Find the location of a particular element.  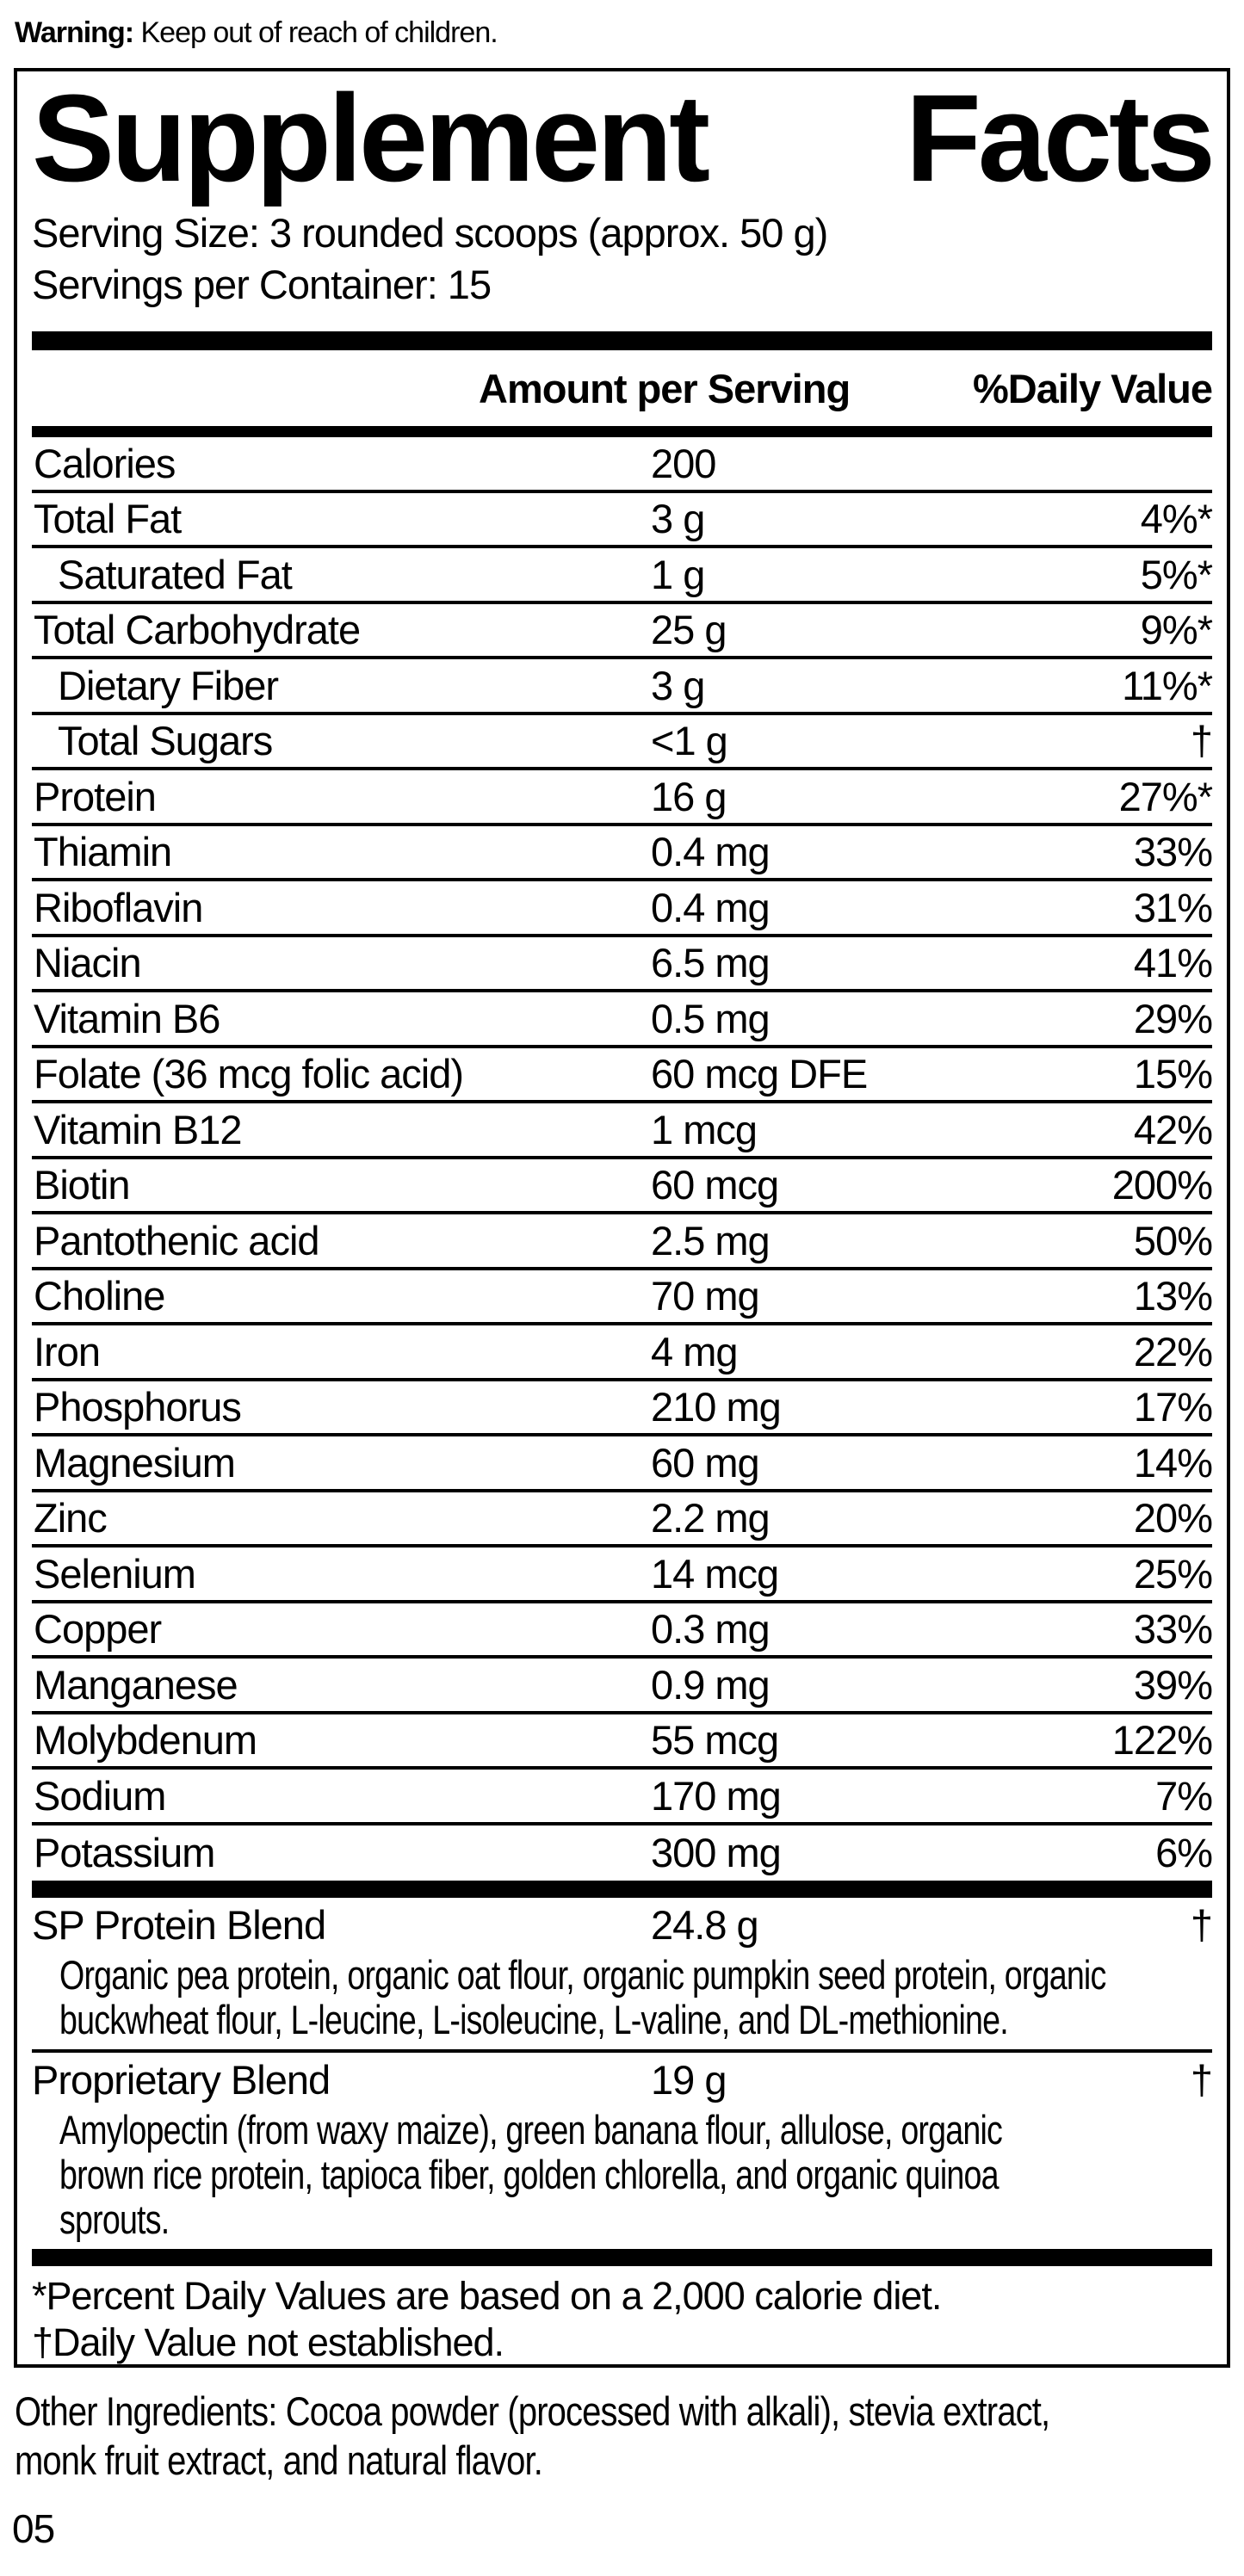

panel-title: Supplement Facts is located at coordinates (624, 138).